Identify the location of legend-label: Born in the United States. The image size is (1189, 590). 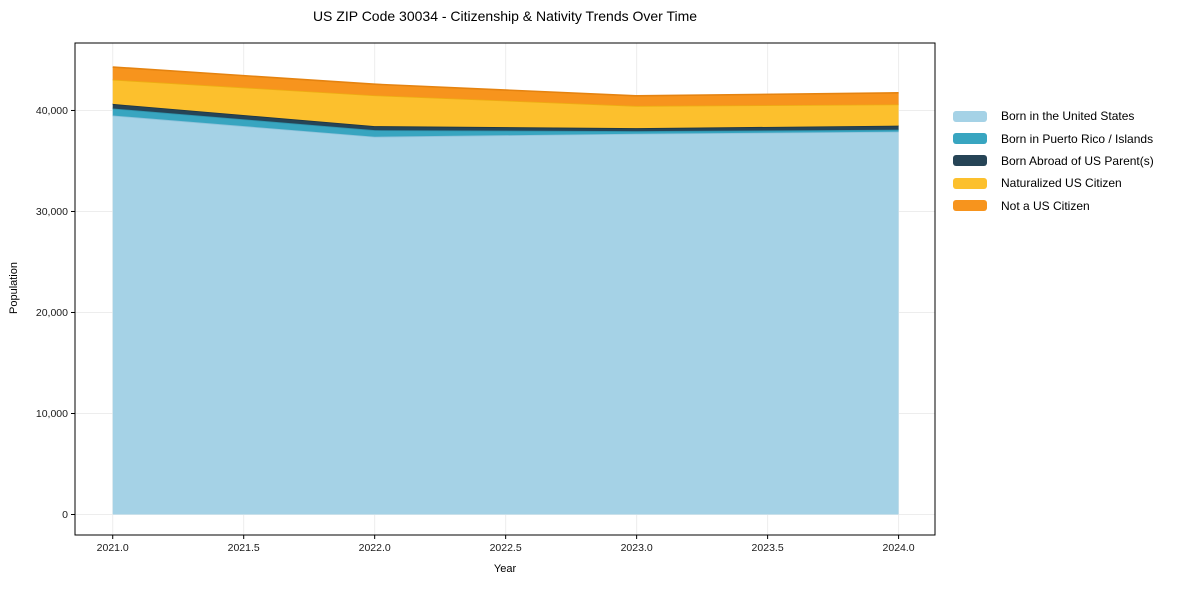
(1068, 116).